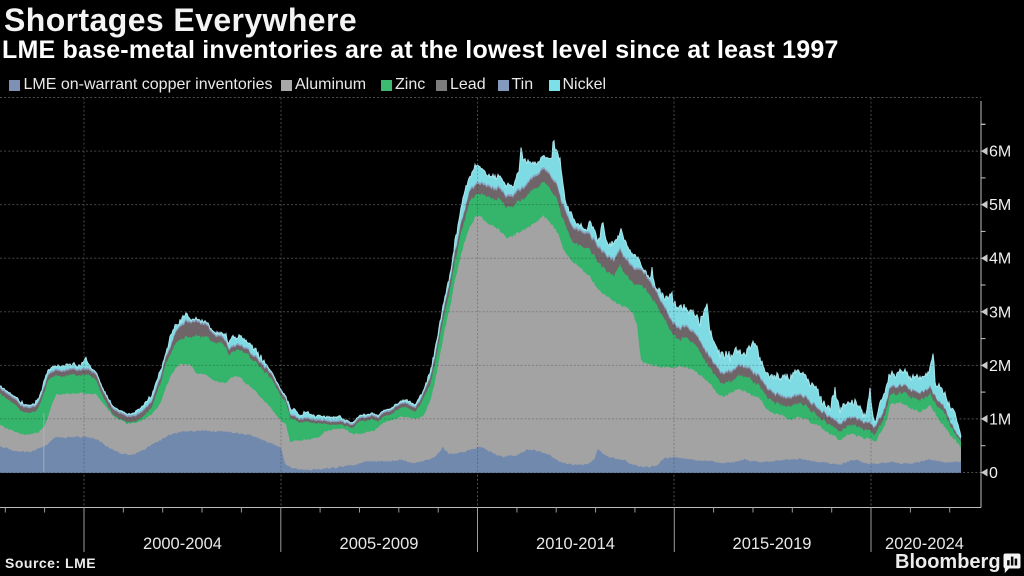  I want to click on svg-text: 2020-2024, so click(924, 544).